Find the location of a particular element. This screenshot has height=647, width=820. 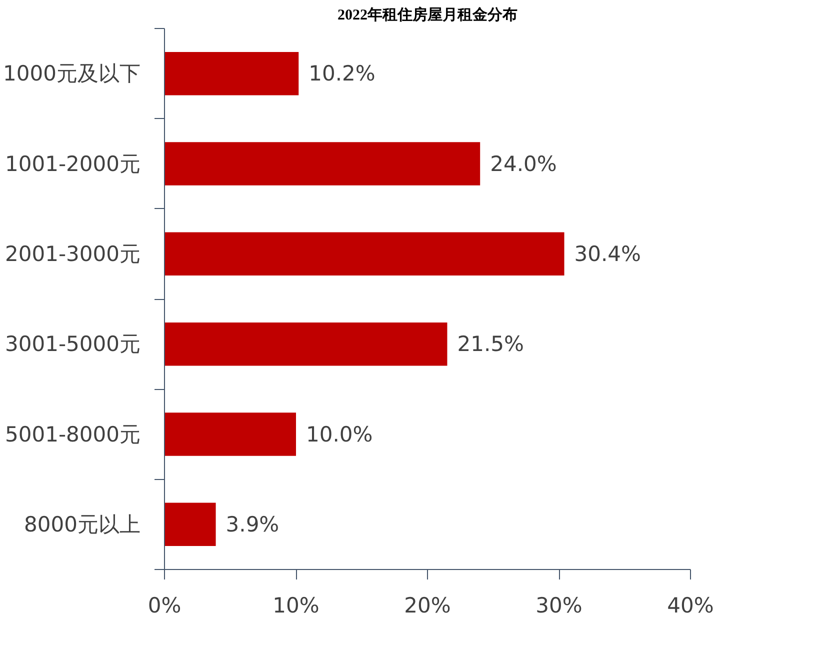

y-tick-label: 3001-5000元 is located at coordinates (73, 344).